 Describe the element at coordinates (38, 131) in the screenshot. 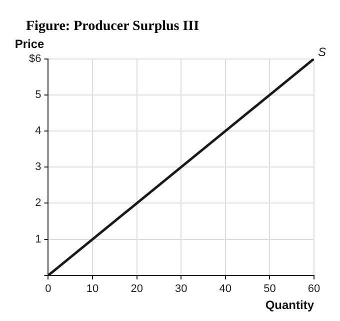

I see `y-tick-label: 4` at that location.